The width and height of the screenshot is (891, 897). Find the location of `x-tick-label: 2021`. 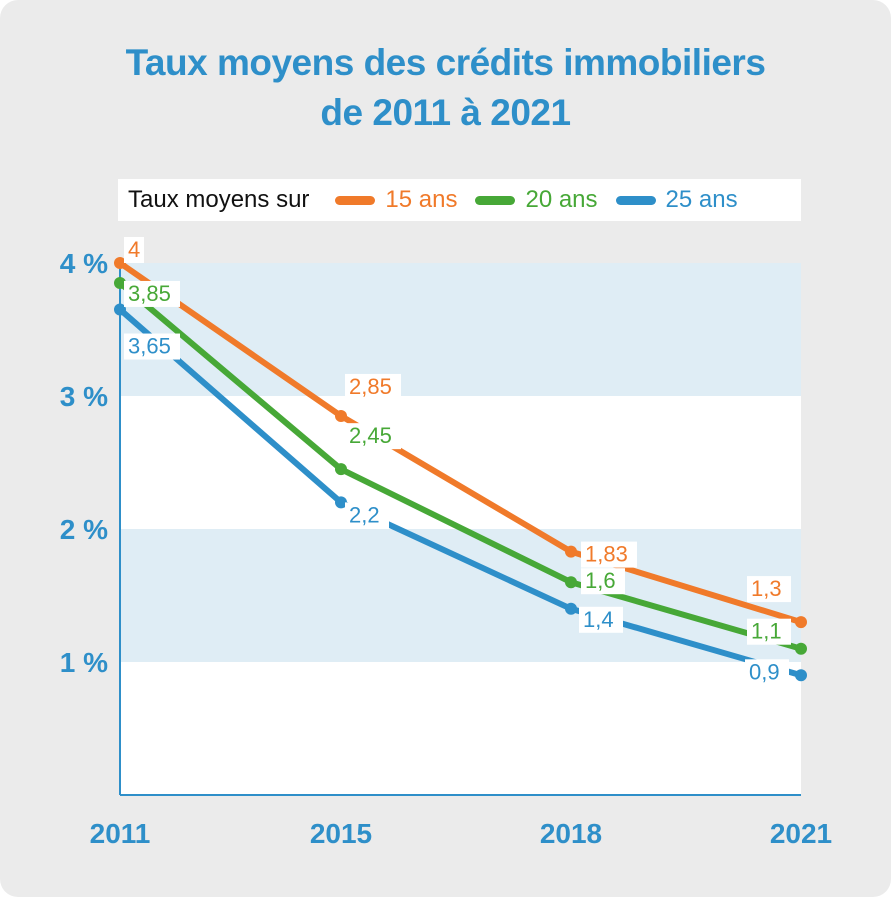

x-tick-label: 2021 is located at coordinates (801, 833).